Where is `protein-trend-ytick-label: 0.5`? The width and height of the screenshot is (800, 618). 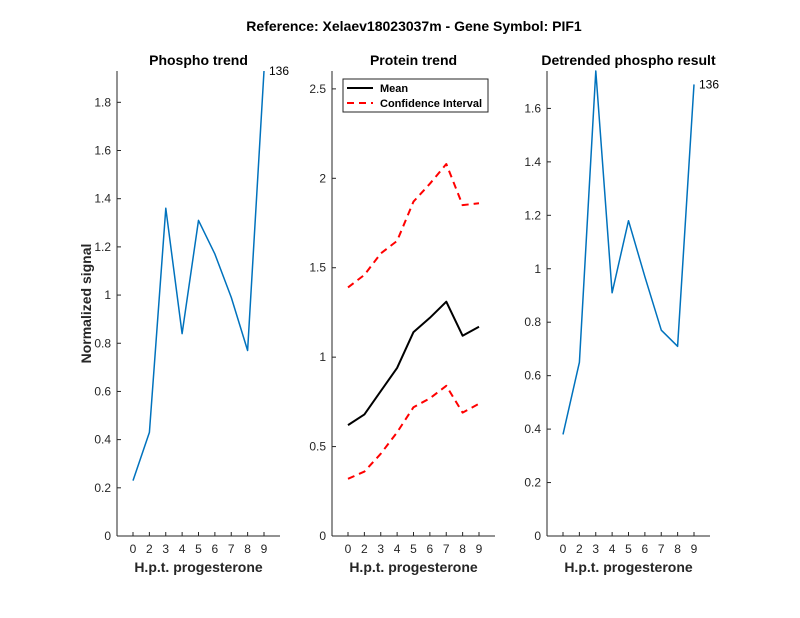
protein-trend-ytick-label: 0.5 is located at coordinates (317, 447).